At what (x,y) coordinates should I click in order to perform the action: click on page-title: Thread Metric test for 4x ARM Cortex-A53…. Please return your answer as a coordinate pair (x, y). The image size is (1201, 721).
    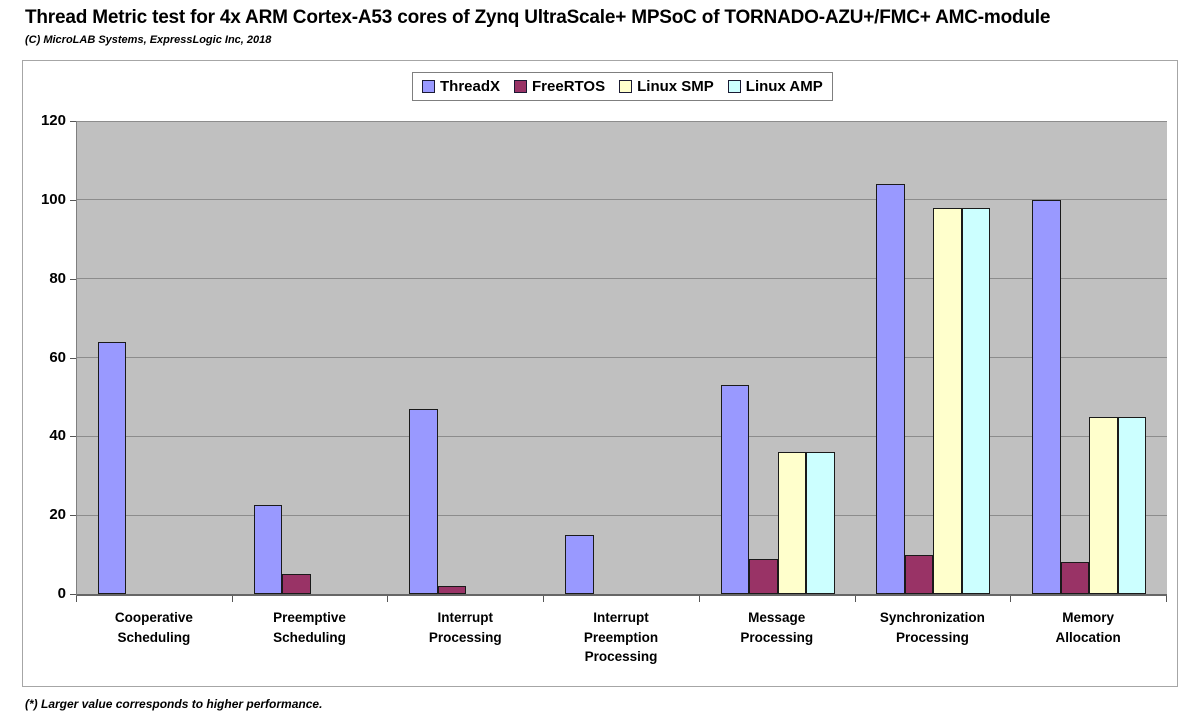
    Looking at the image, I should click on (538, 17).